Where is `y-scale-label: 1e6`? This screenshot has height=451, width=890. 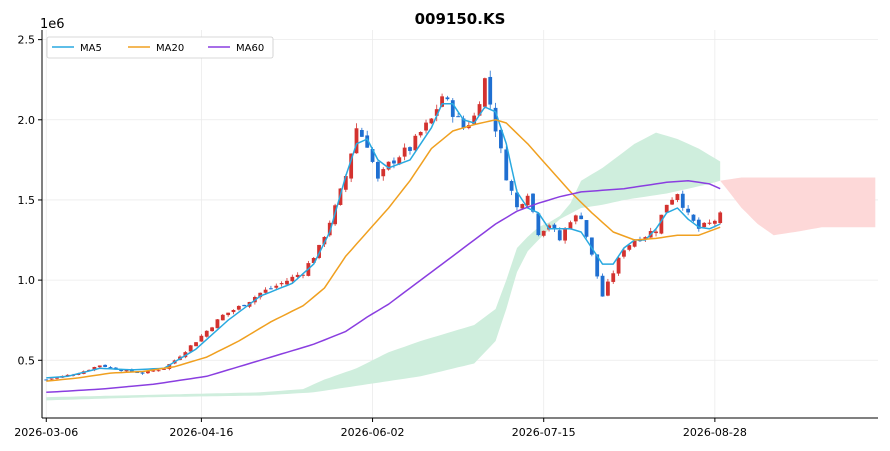 y-scale-label: 1e6 is located at coordinates (52, 24).